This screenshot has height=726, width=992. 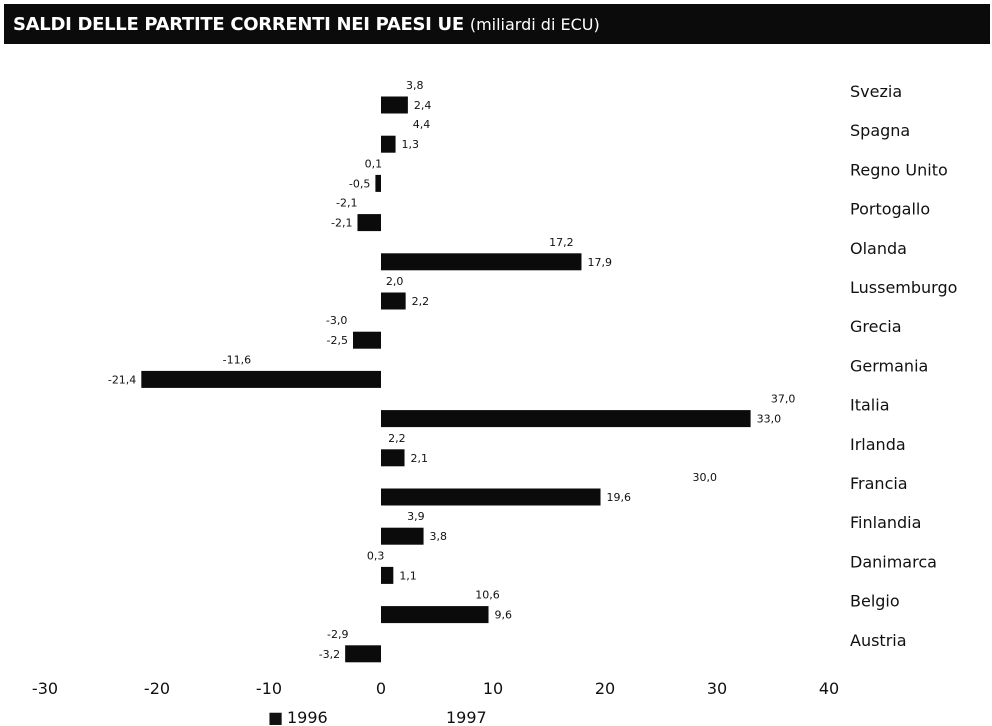 What do you see at coordinates (878, 444) in the screenshot?
I see `category-label-irlanda: Irlanda` at bounding box center [878, 444].